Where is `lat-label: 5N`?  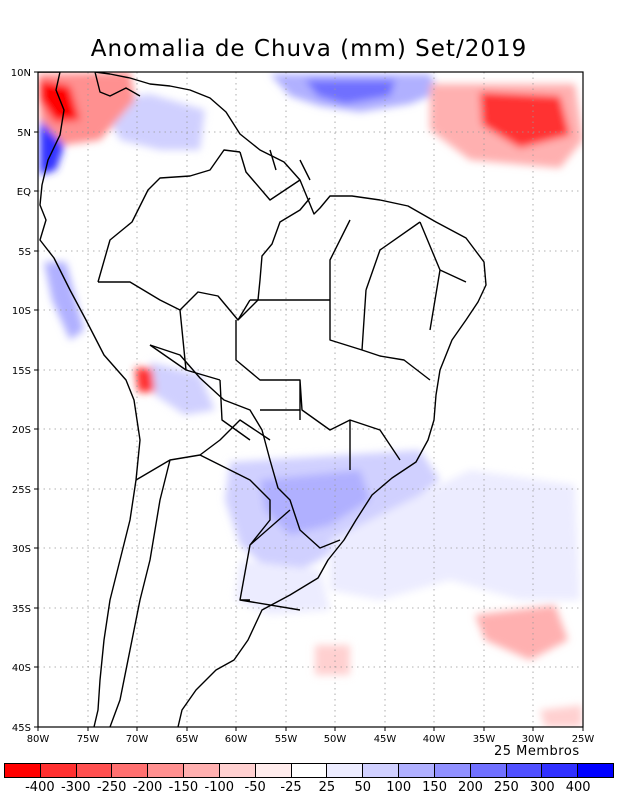
lat-label: 5N is located at coordinates (24, 133).